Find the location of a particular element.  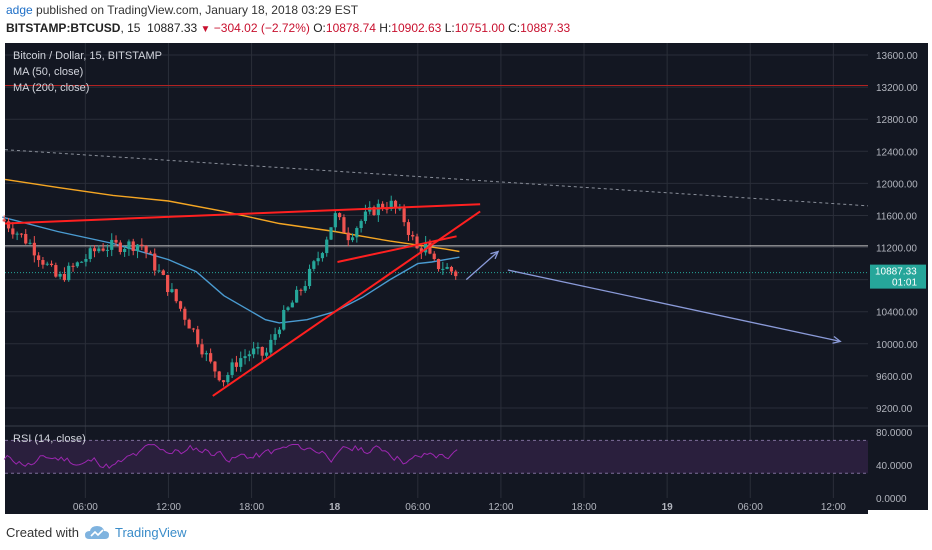

projection-arrow-line is located at coordinates (482, 266).